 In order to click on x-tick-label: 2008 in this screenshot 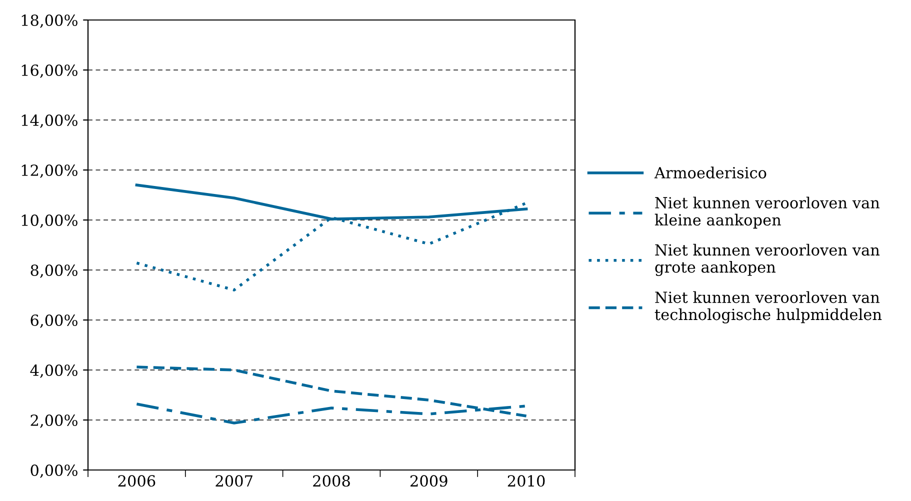, I will do `click(331, 481)`.